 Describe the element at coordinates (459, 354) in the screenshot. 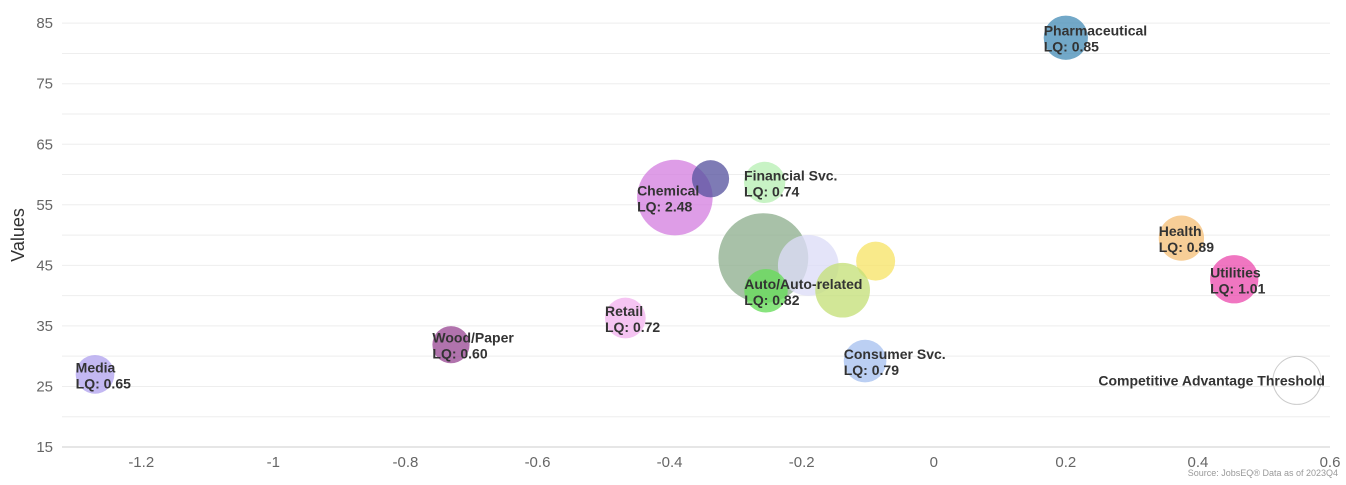

I see `bubble-label-lq: LQ: 0.60` at that location.